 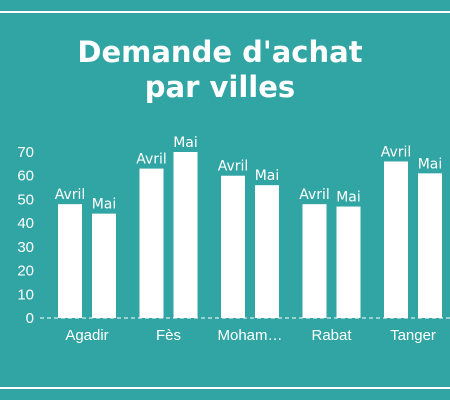 I want to click on x-axis-categories: Agadir Fès Moham… Rabat Tanger, so click(x=250, y=335).